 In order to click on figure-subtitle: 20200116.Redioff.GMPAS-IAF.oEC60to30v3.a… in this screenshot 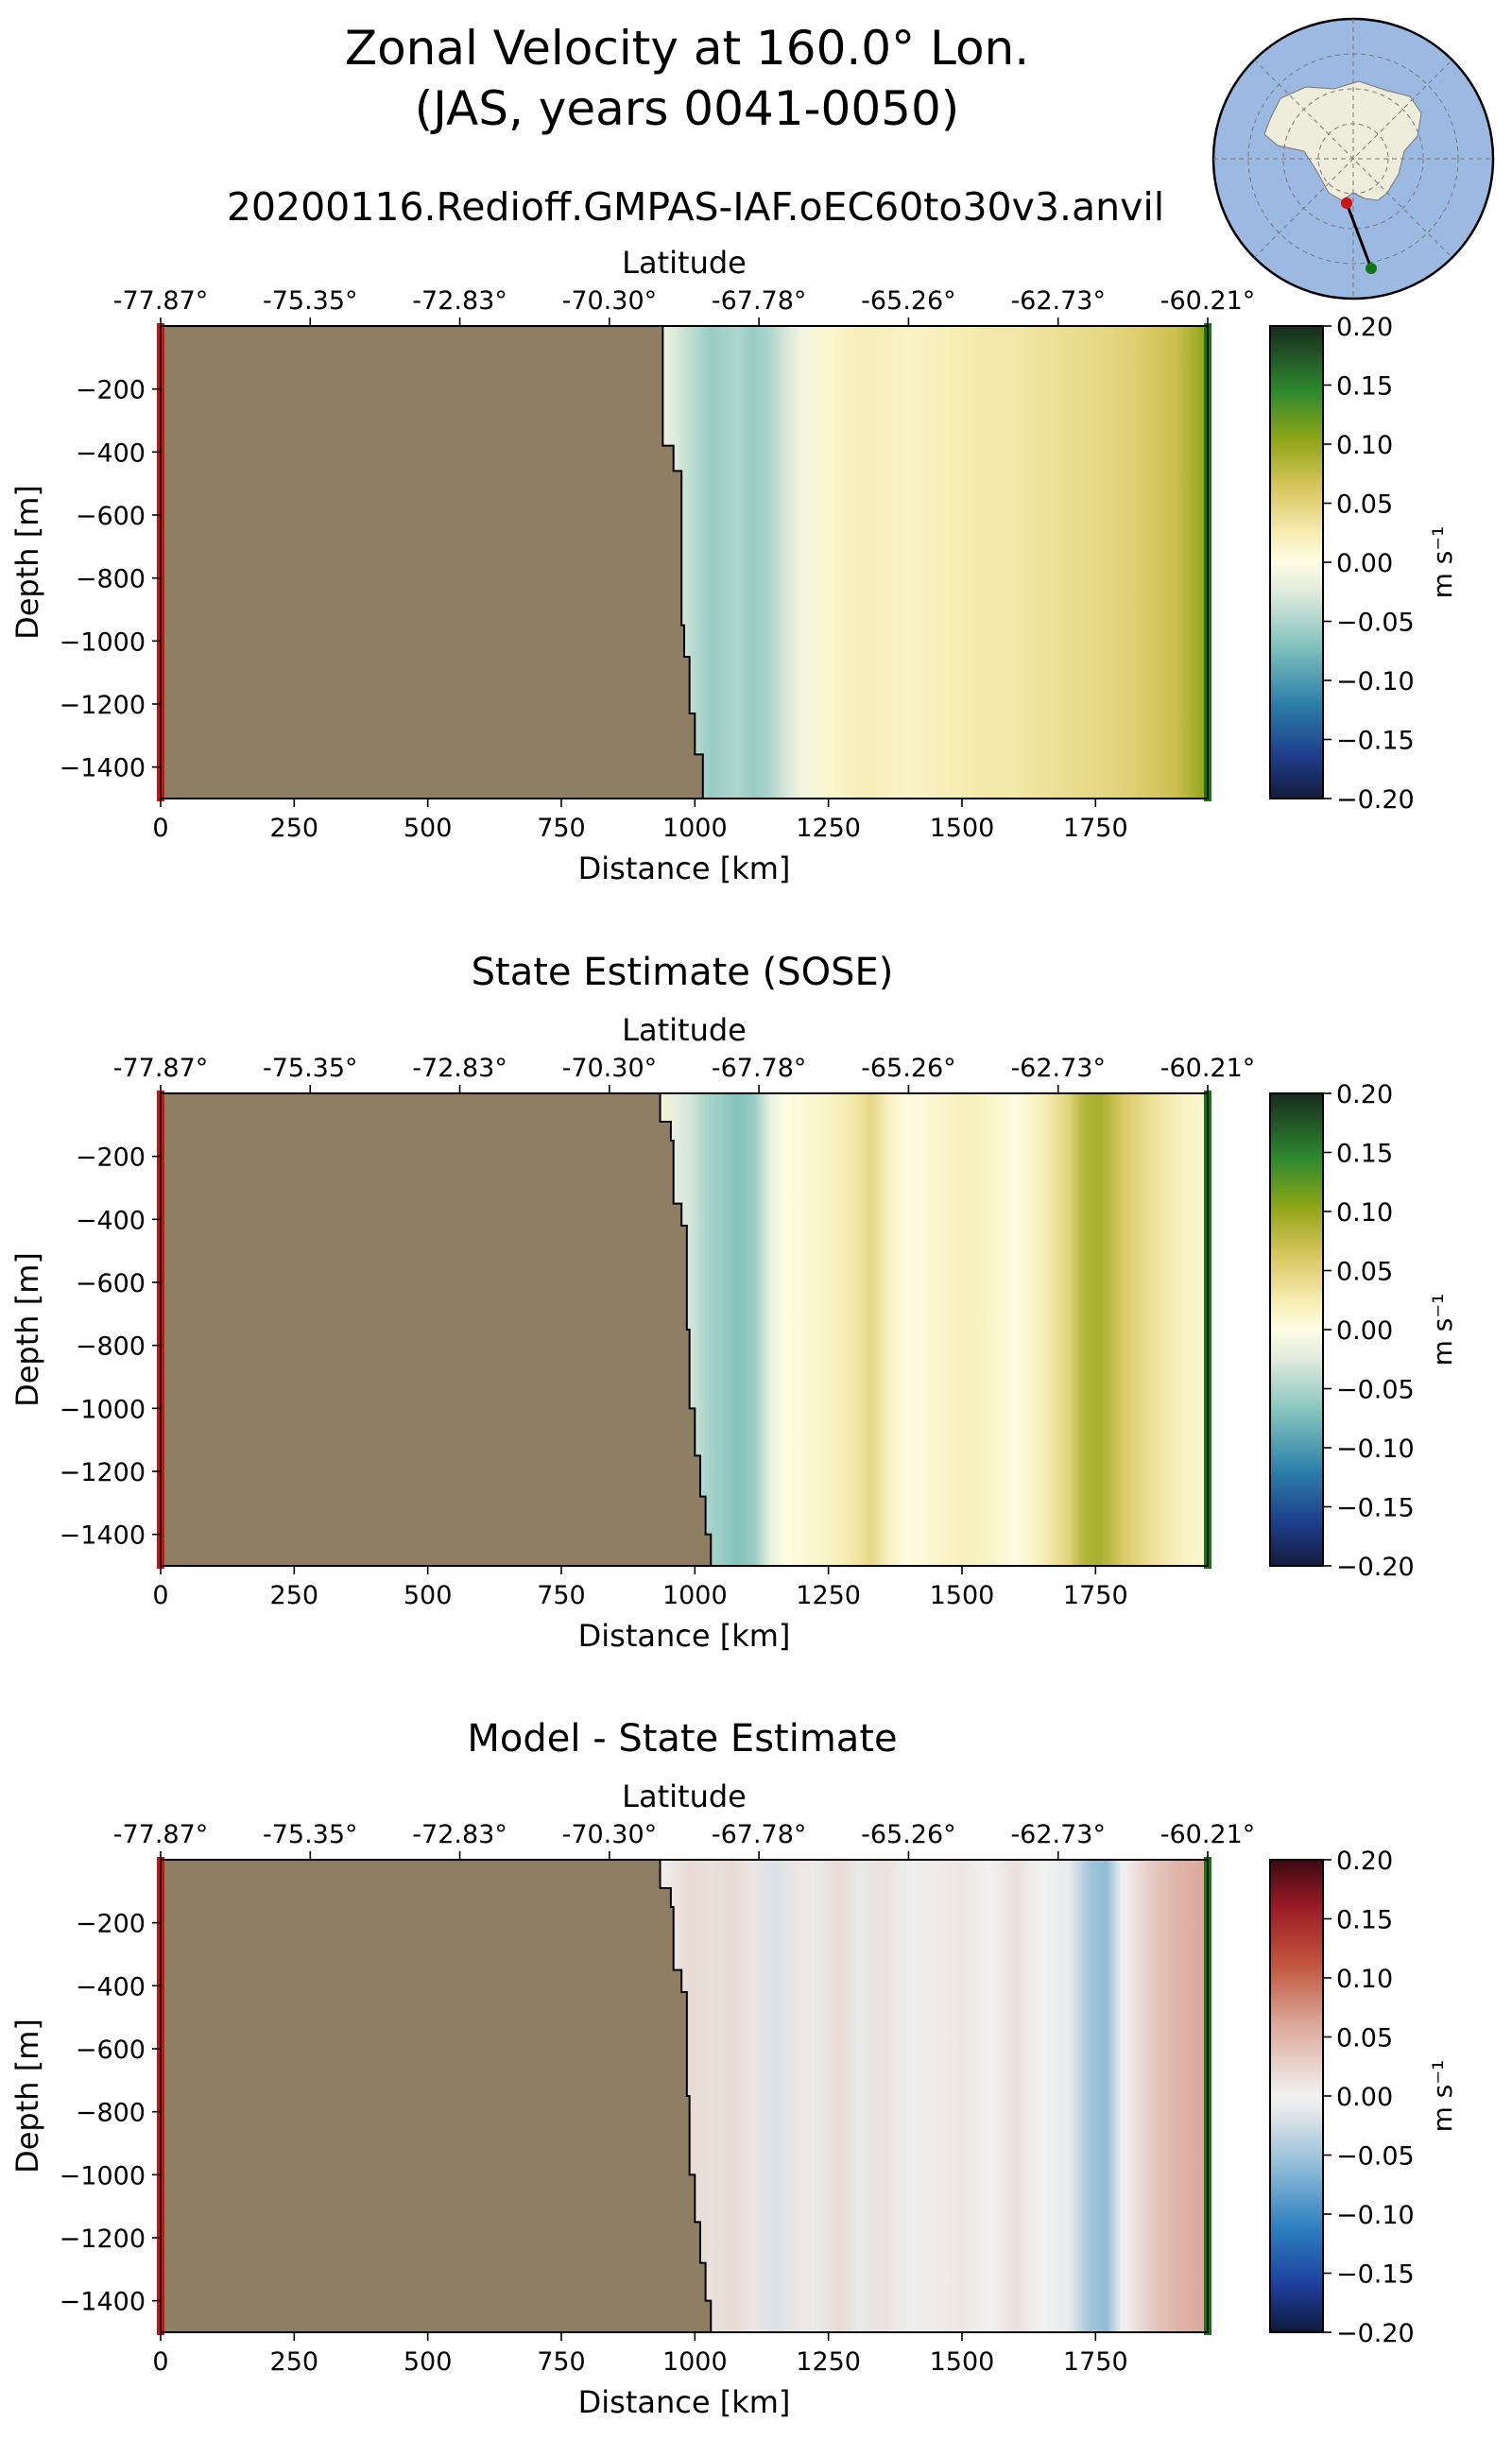, I will do `click(695, 207)`.